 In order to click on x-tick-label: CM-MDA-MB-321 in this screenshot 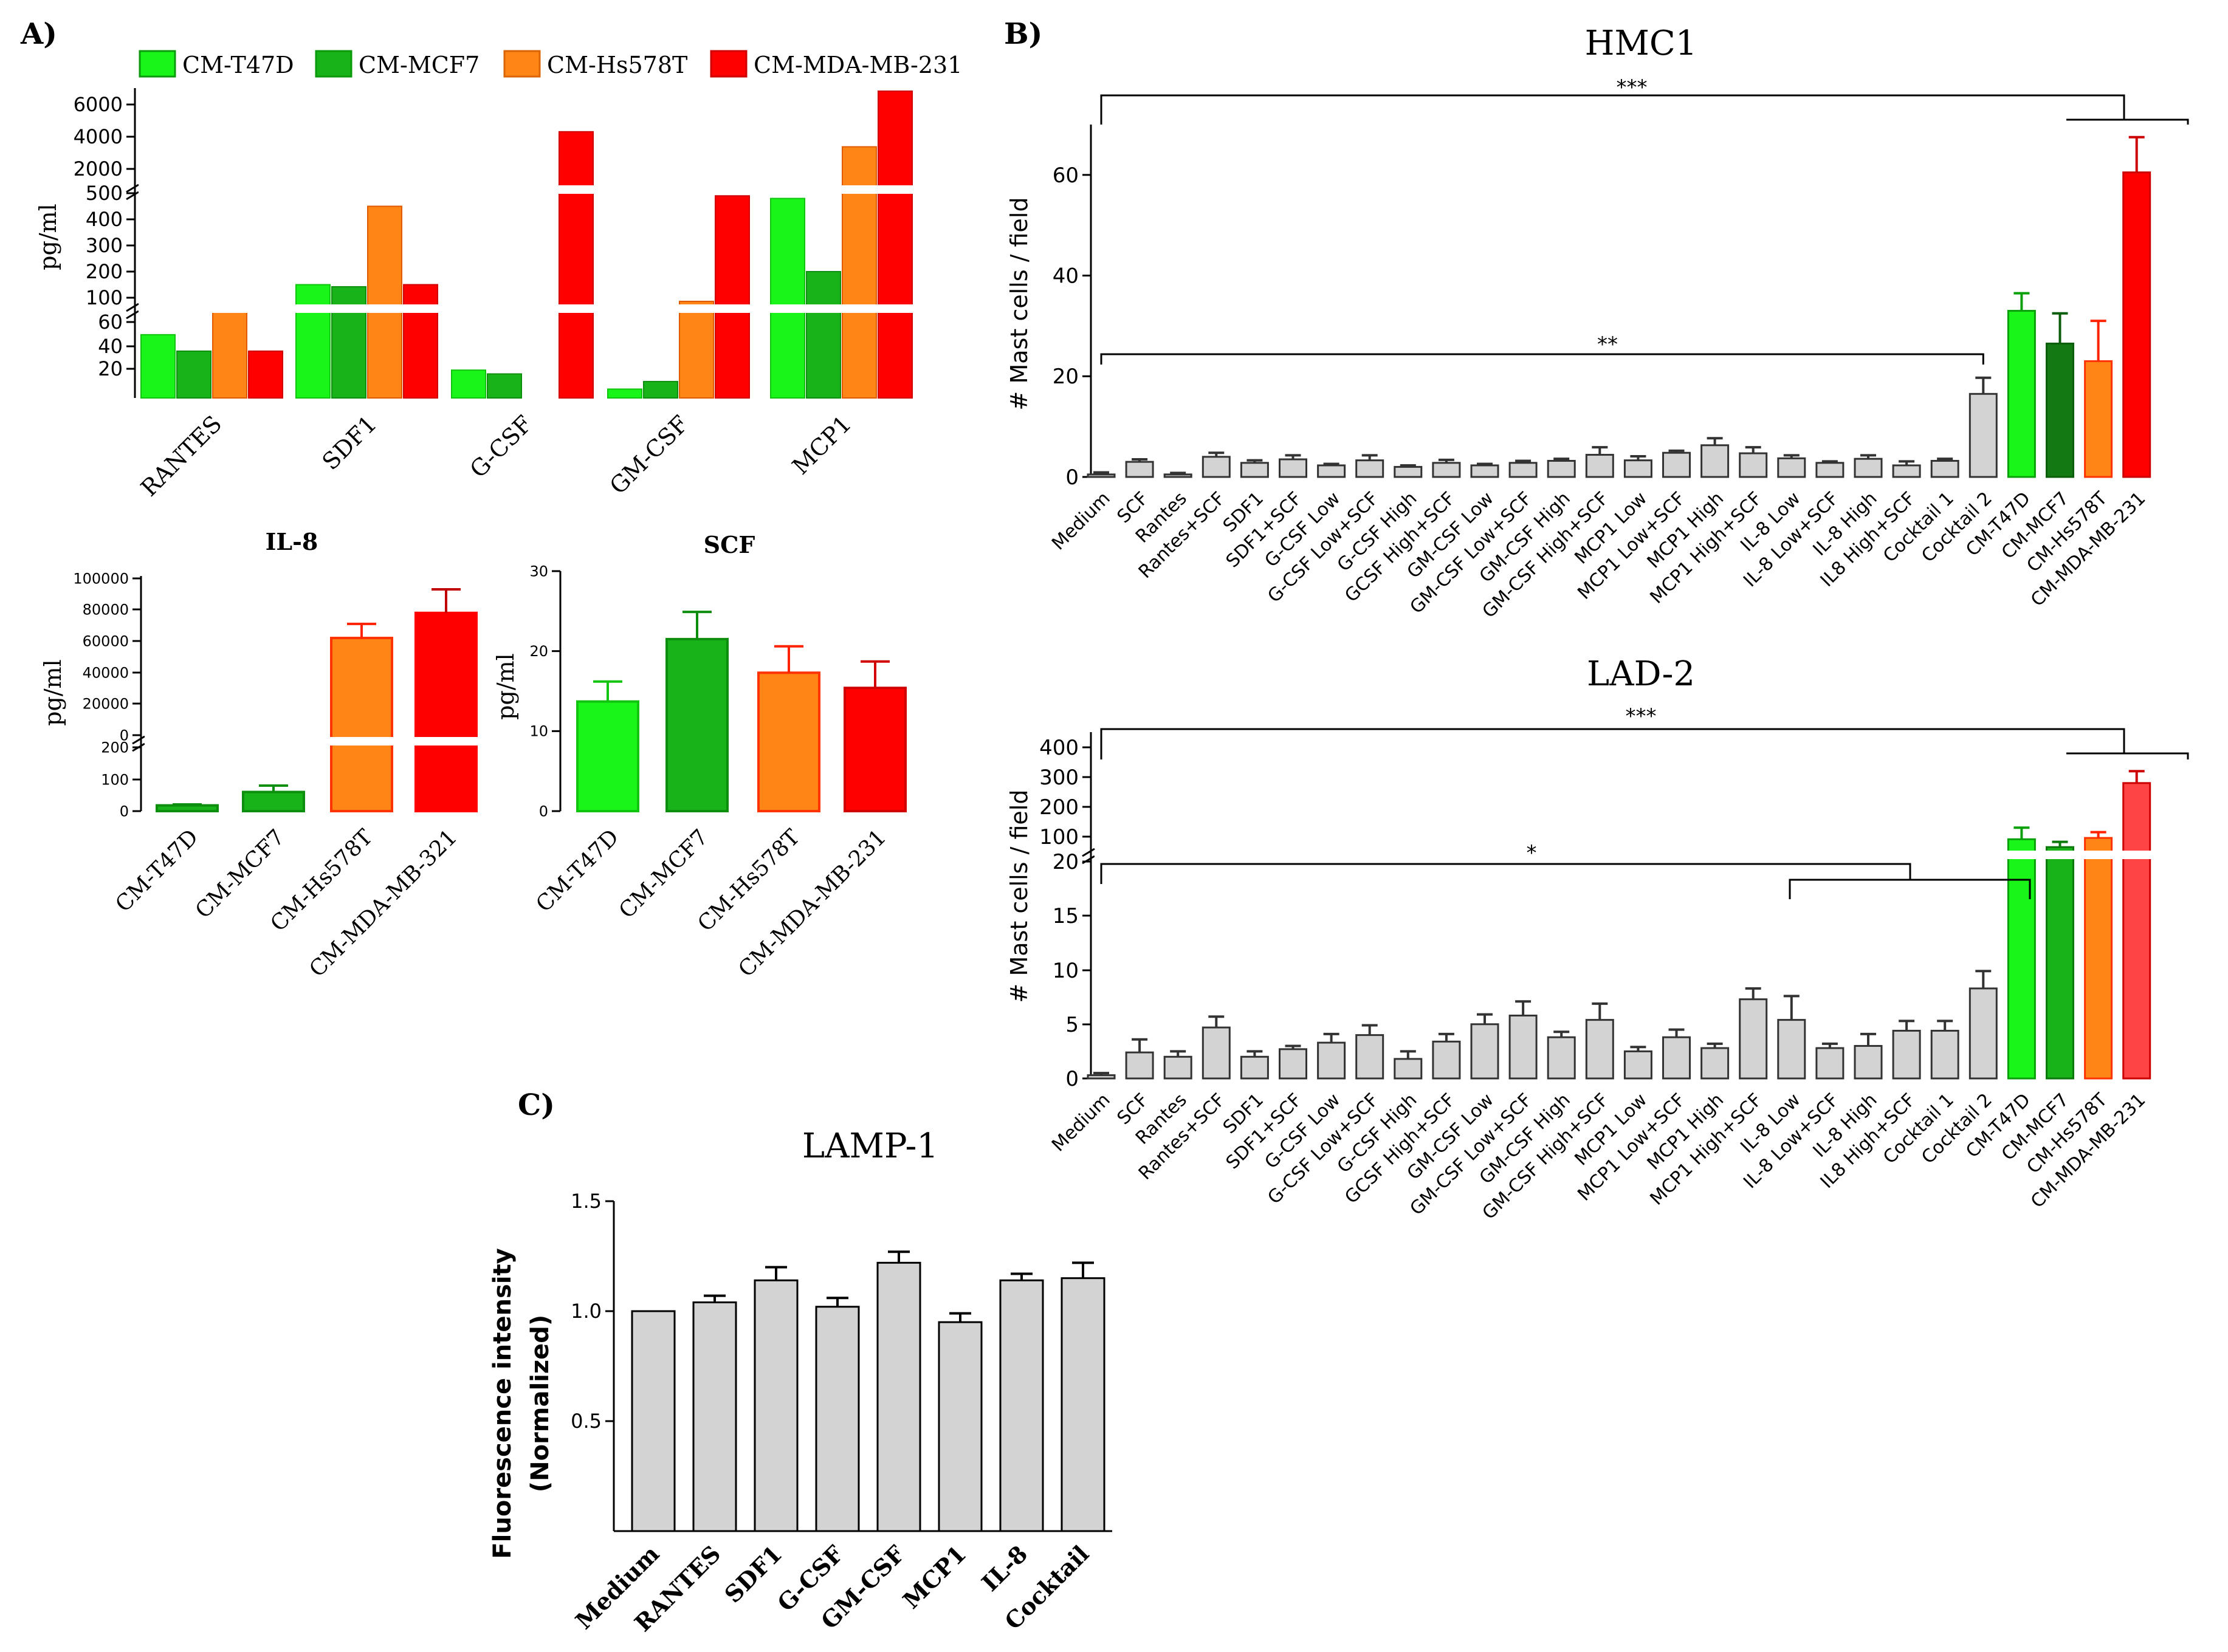, I will do `click(383, 903)`.